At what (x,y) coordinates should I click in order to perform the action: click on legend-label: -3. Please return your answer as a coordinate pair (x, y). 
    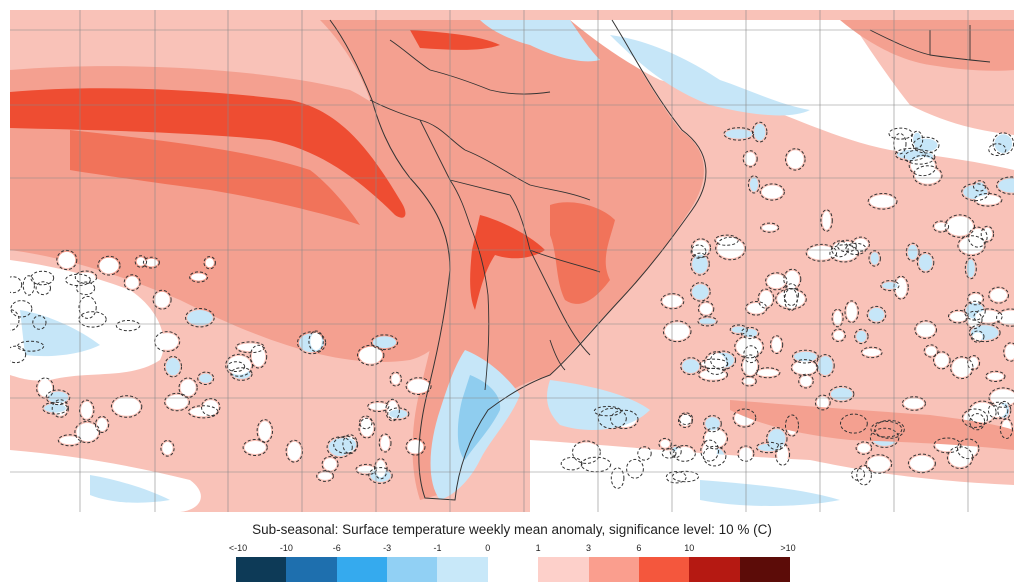
    Looking at the image, I should click on (387, 548).